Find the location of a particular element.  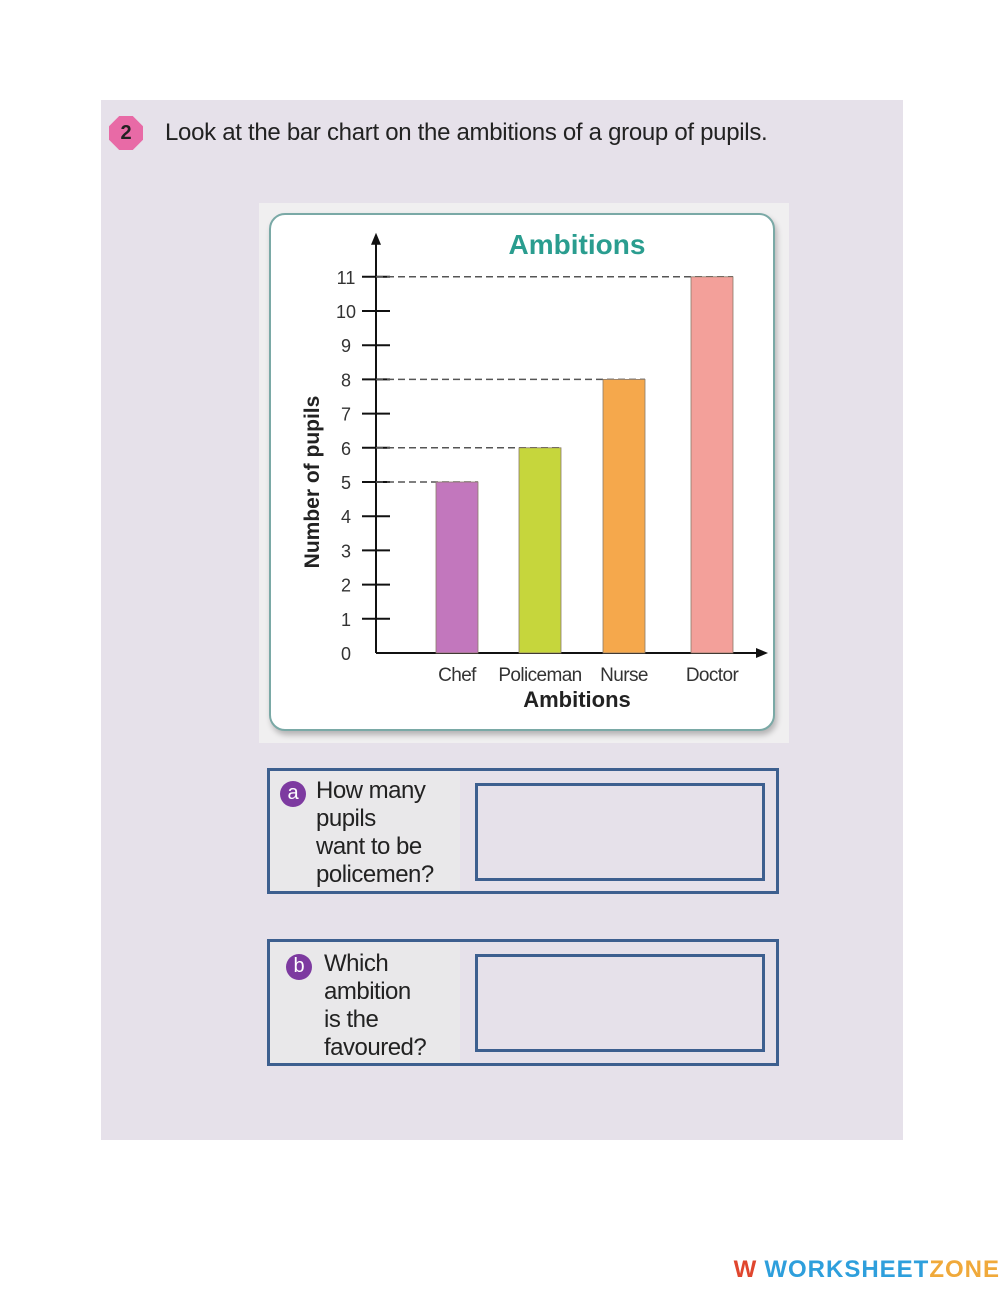

brand-name-part2: ZONE is located at coordinates (964, 1269).